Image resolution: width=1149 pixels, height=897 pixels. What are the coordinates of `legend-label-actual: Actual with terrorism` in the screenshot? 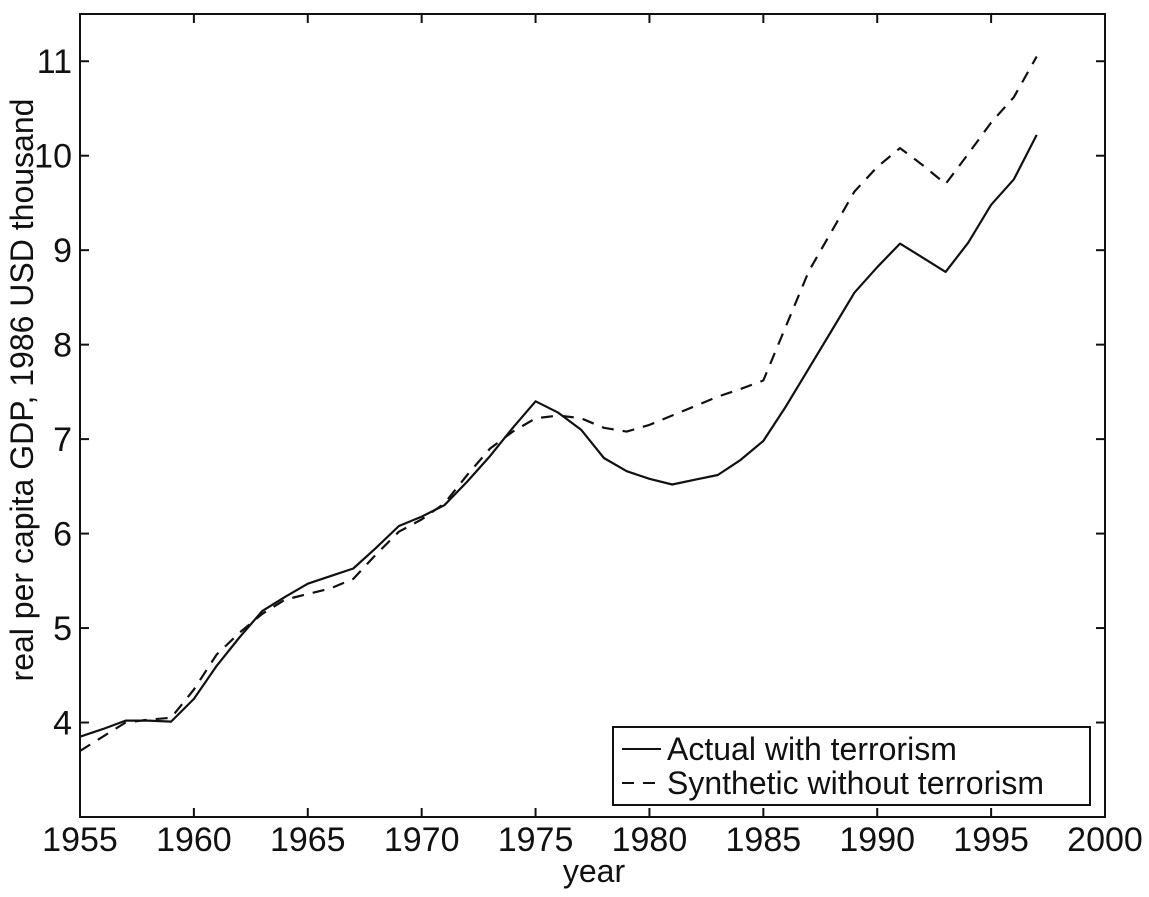 It's located at (812, 749).